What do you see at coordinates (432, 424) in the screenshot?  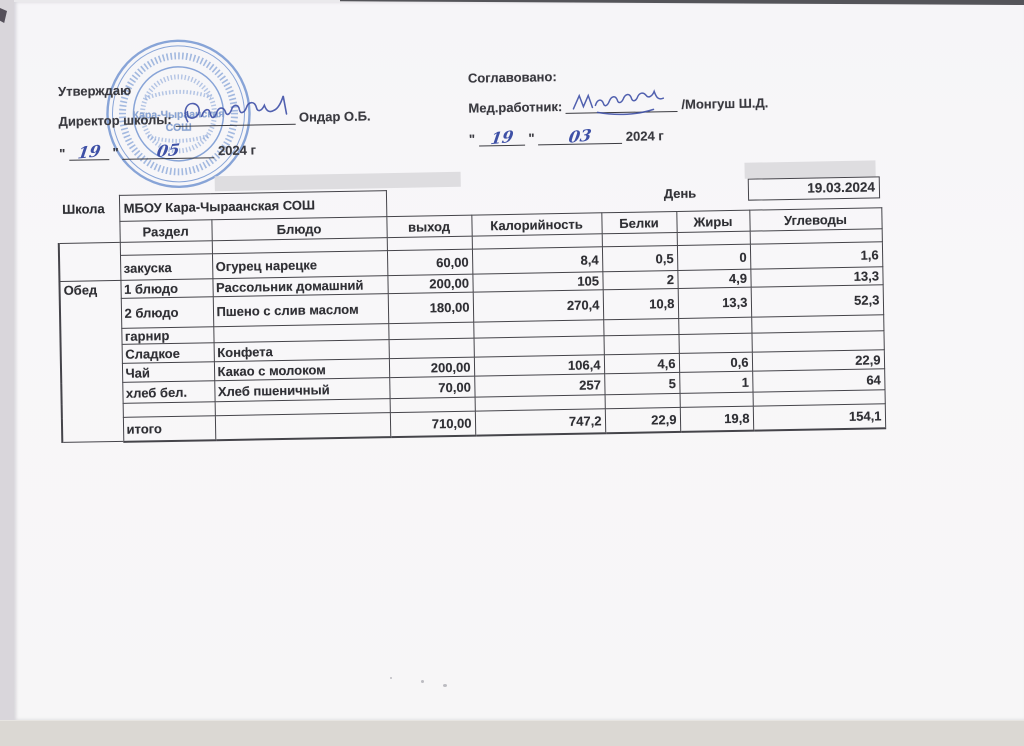 I see `cell-out: 710,00` at bounding box center [432, 424].